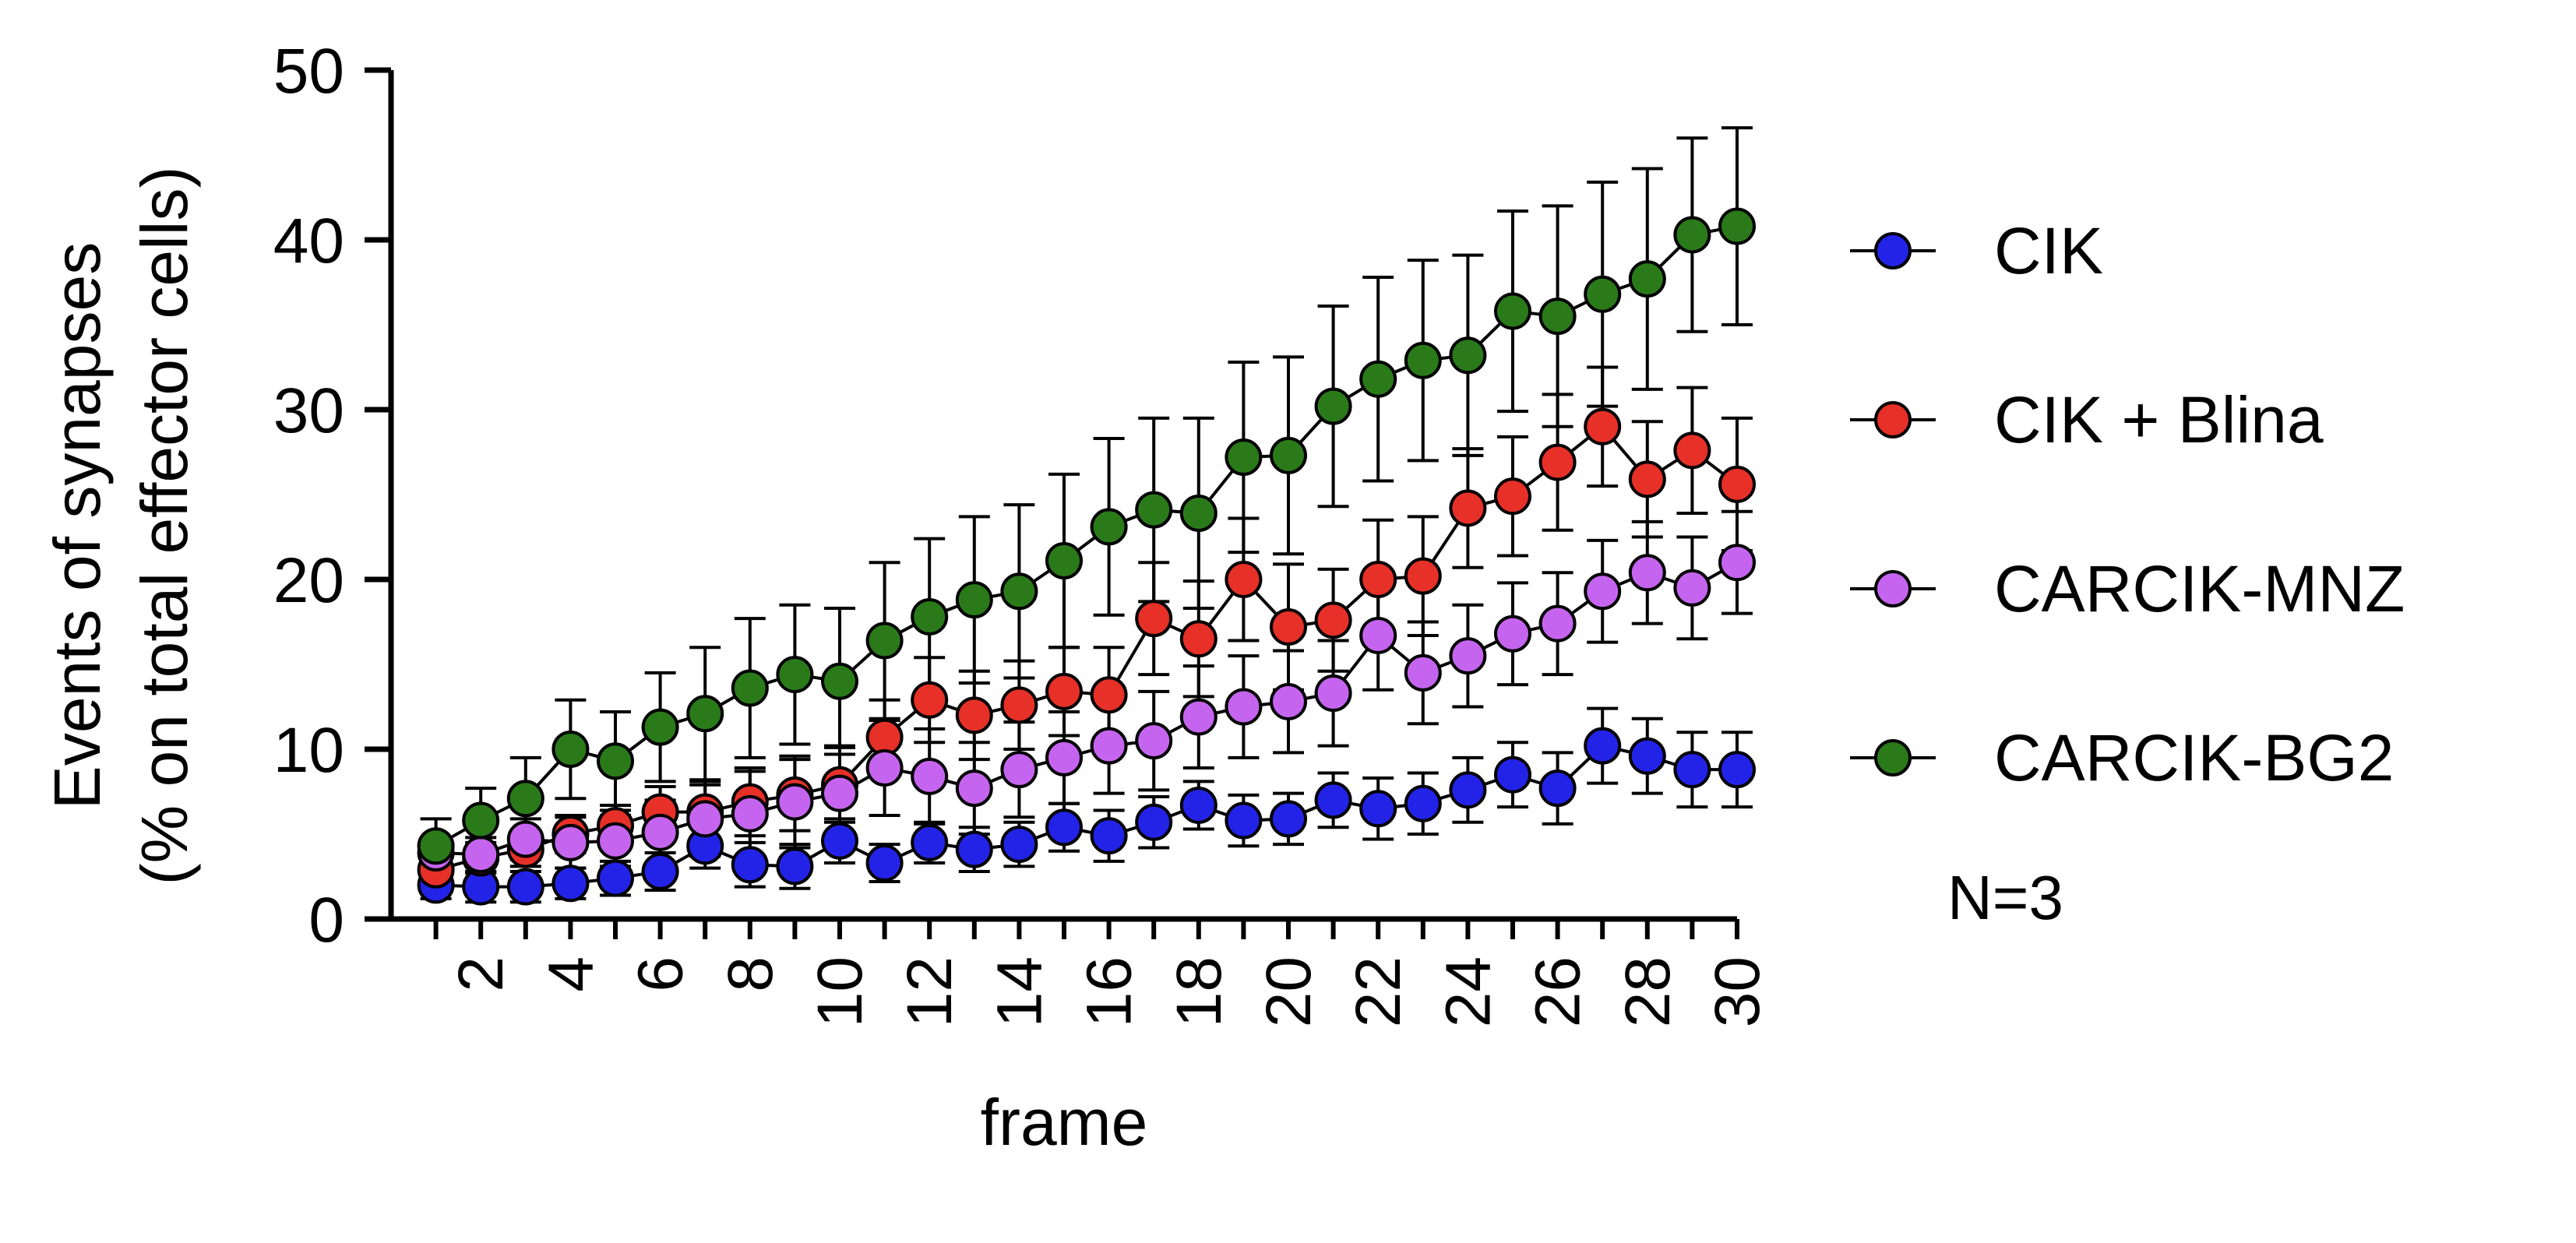  What do you see at coordinates (308, 241) in the screenshot?
I see `y-tick-label: 40` at bounding box center [308, 241].